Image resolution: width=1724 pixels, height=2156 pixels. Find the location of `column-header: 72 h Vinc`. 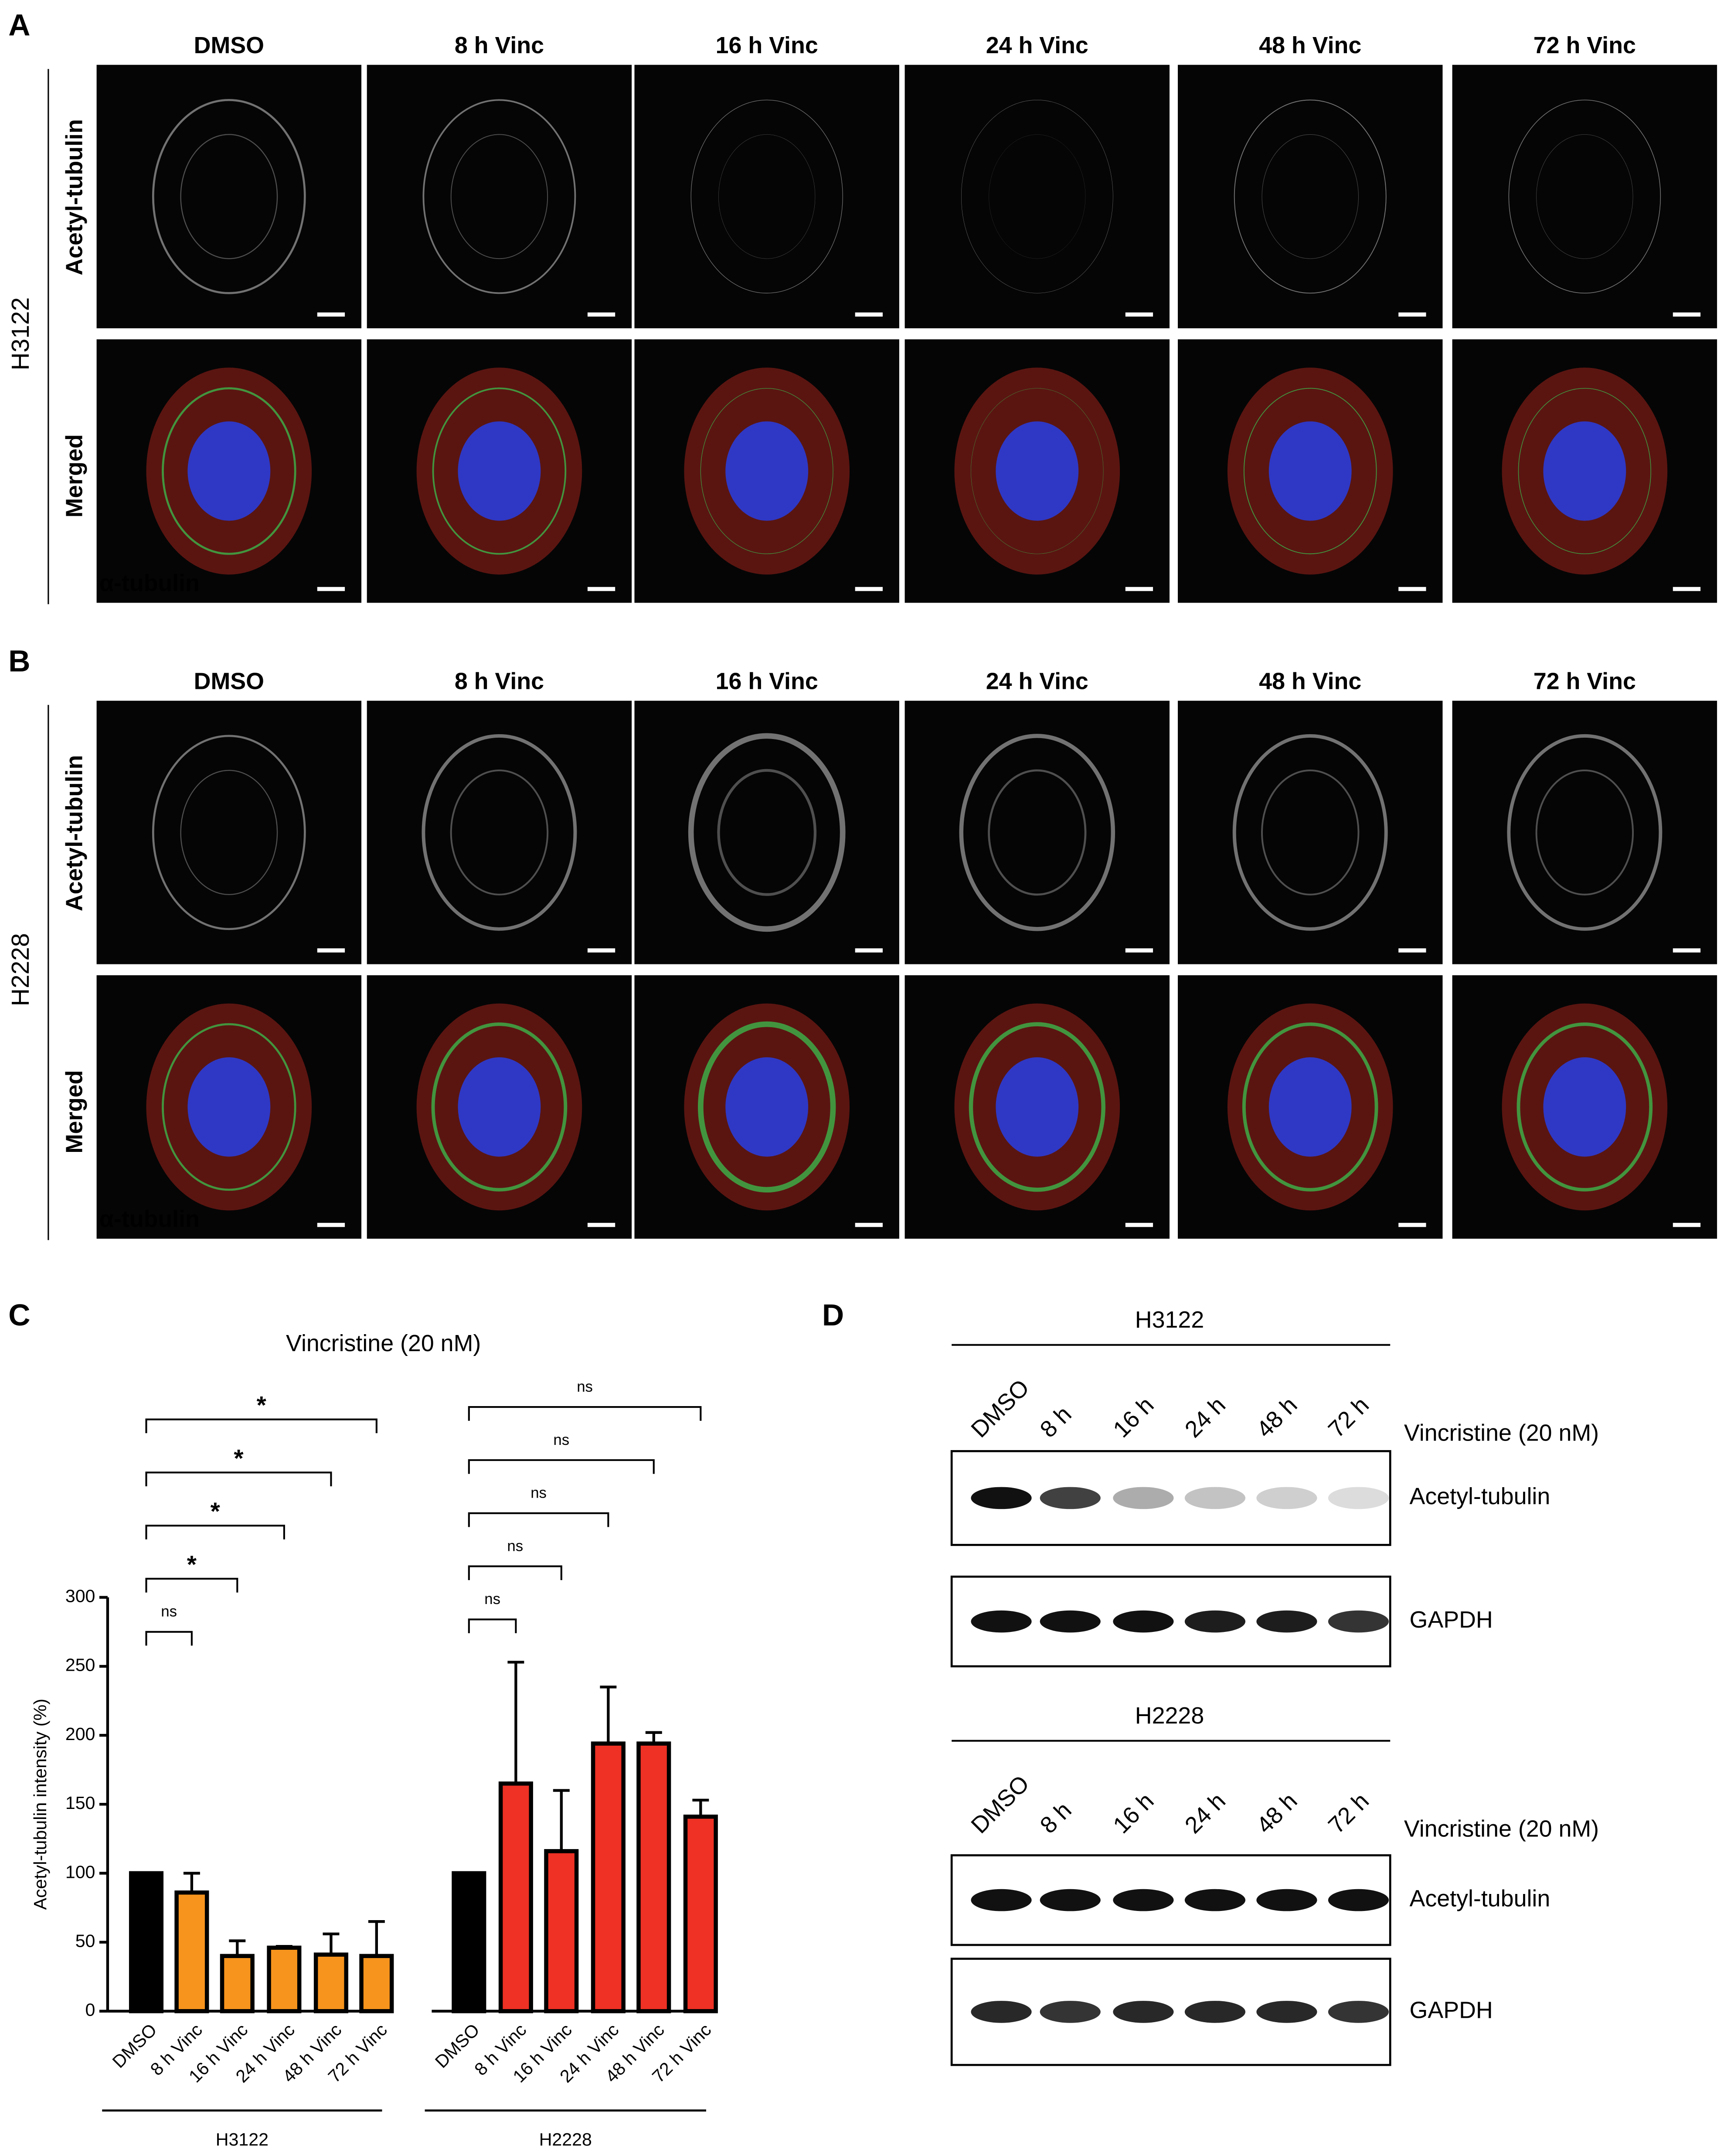

column-header: 72 h Vinc is located at coordinates (1585, 45).